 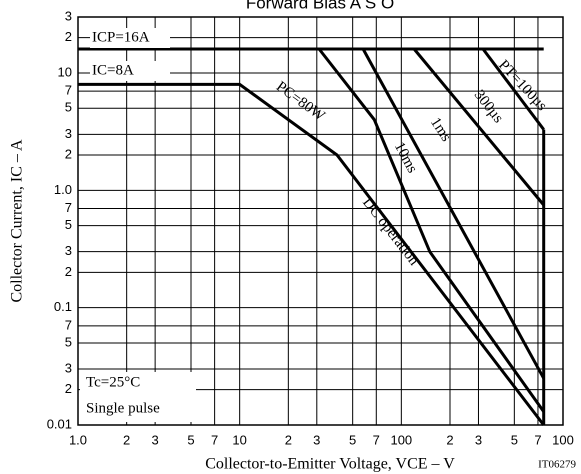 What do you see at coordinates (63, 189) in the screenshot?
I see `y-tick-label: 1.0` at bounding box center [63, 189].